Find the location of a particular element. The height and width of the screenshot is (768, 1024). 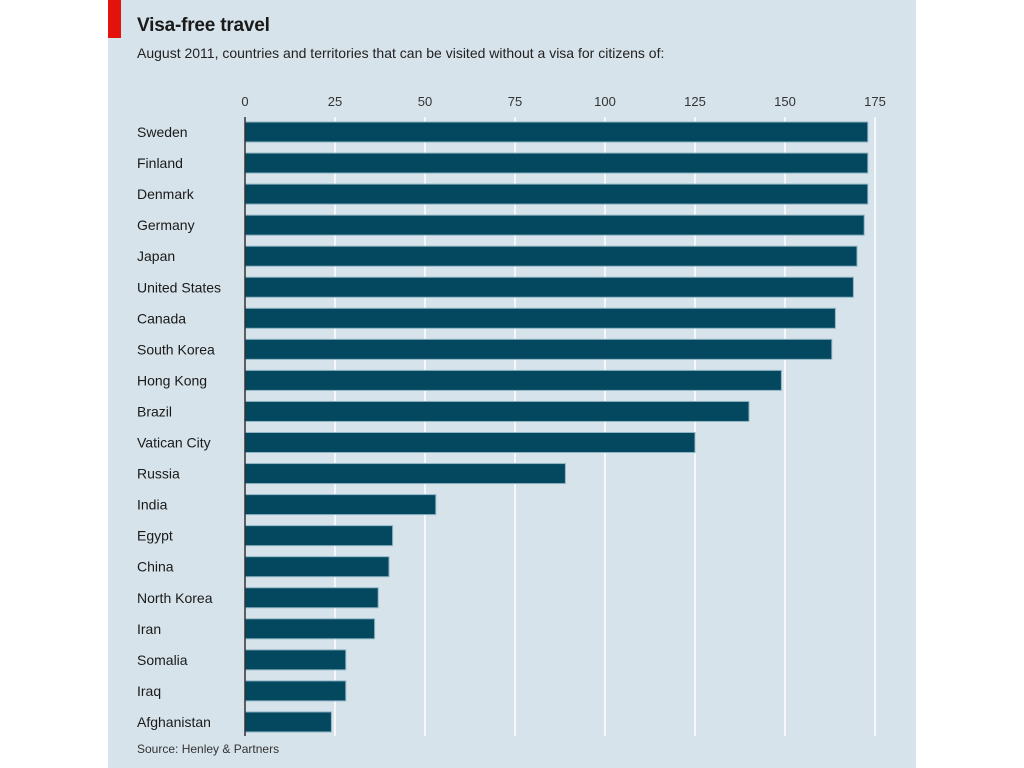

category-label: Somalia is located at coordinates (162, 660).